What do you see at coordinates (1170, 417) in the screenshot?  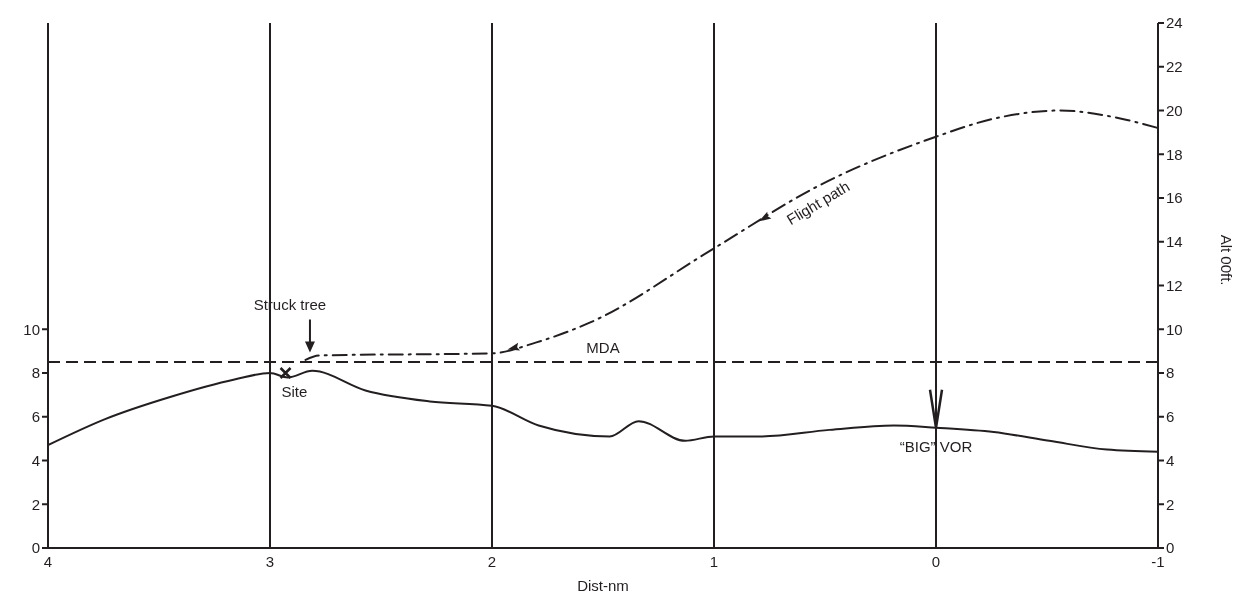 I see `y2-tick-label: 6` at bounding box center [1170, 417].